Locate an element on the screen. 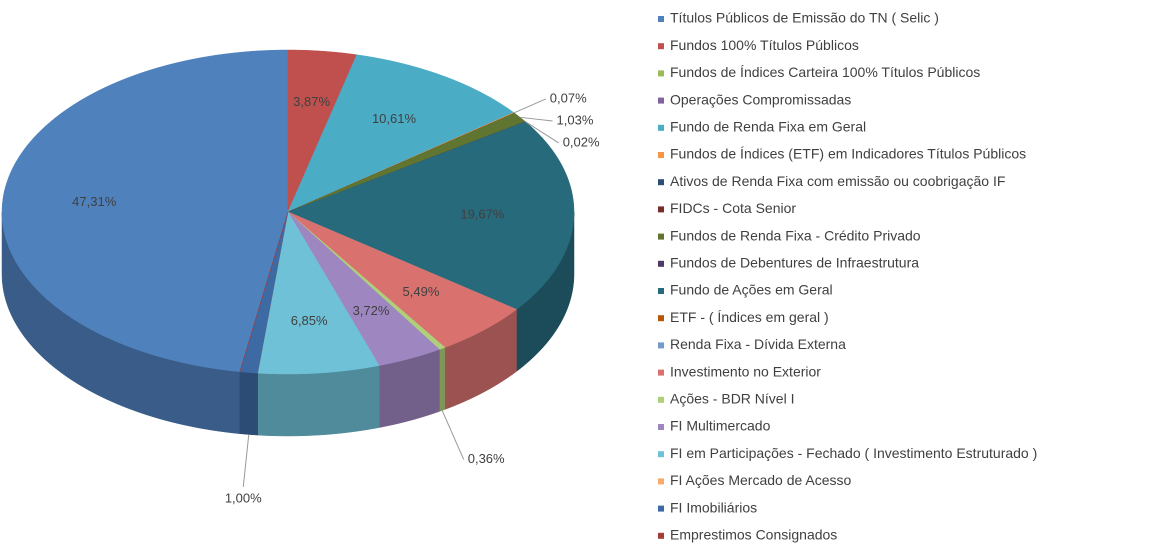 The height and width of the screenshot is (546, 1150). legend-label: Investimento no Exterior is located at coordinates (745, 371).